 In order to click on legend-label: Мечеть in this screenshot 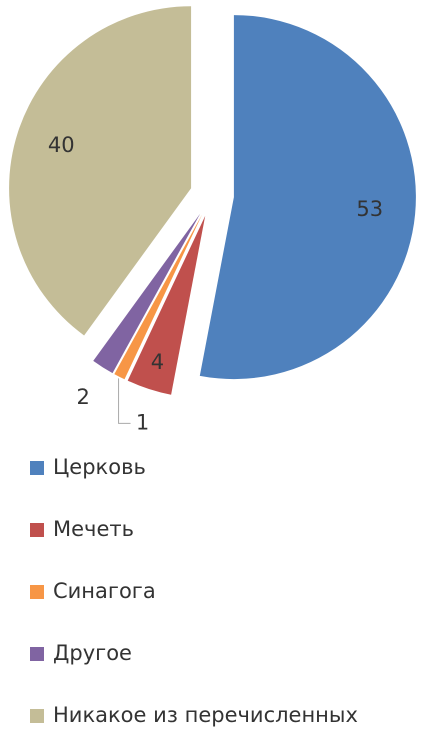, I will do `click(93, 529)`.